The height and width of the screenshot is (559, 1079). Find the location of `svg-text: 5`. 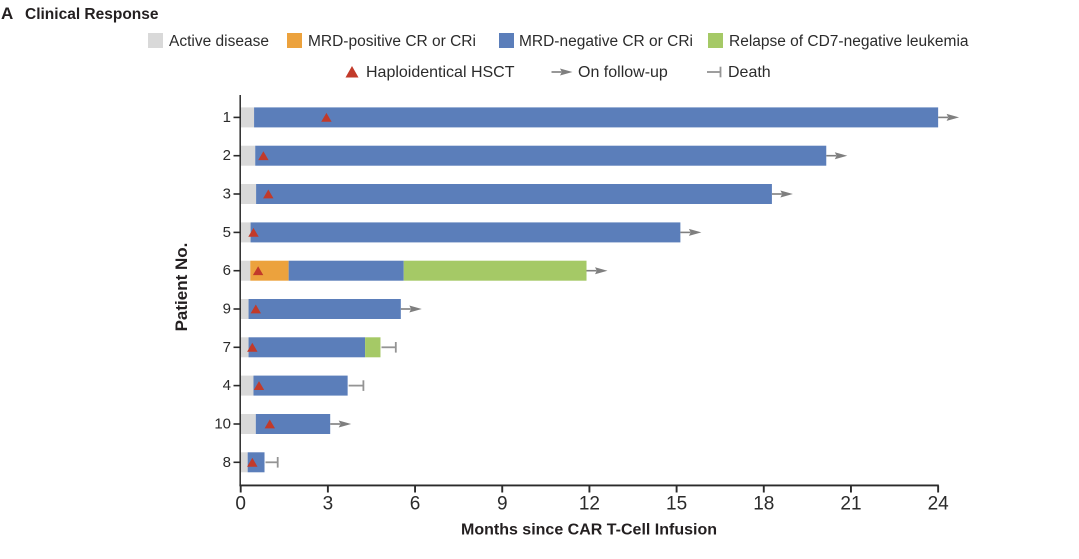

svg-text: 5 is located at coordinates (227, 232).